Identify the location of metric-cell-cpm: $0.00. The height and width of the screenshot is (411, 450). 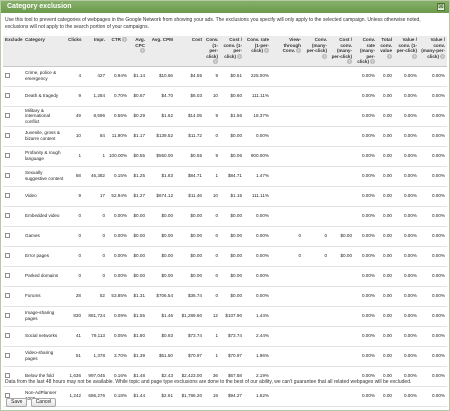
(161, 256).